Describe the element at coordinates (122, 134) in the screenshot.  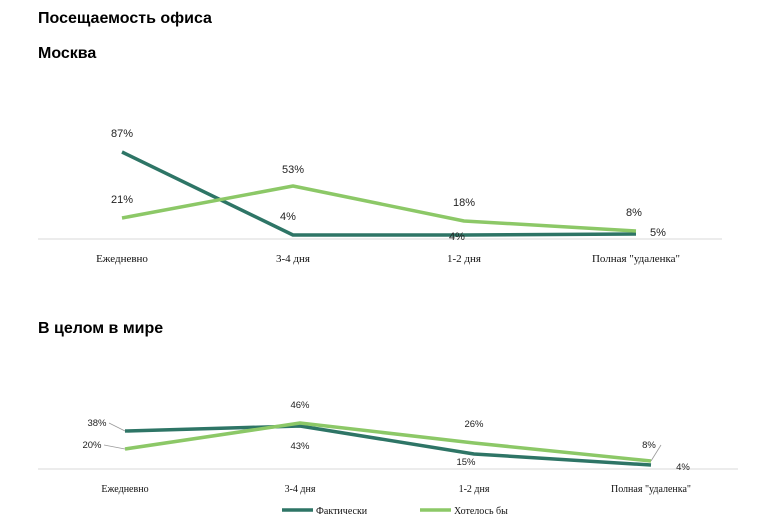
I see `moscow-data-label-fact-daily: 87%` at that location.